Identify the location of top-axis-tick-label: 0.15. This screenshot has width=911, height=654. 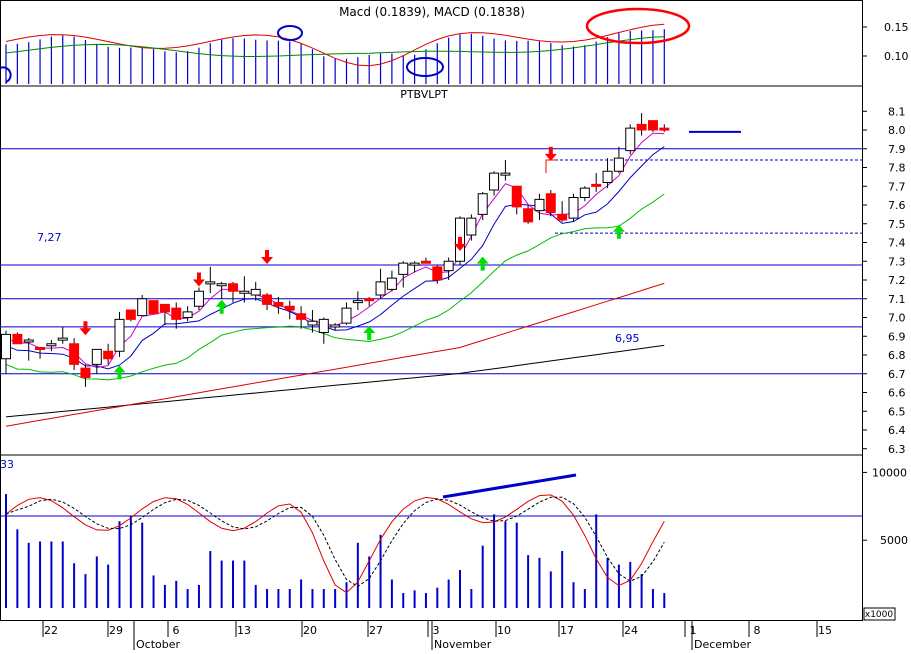
(896, 27).